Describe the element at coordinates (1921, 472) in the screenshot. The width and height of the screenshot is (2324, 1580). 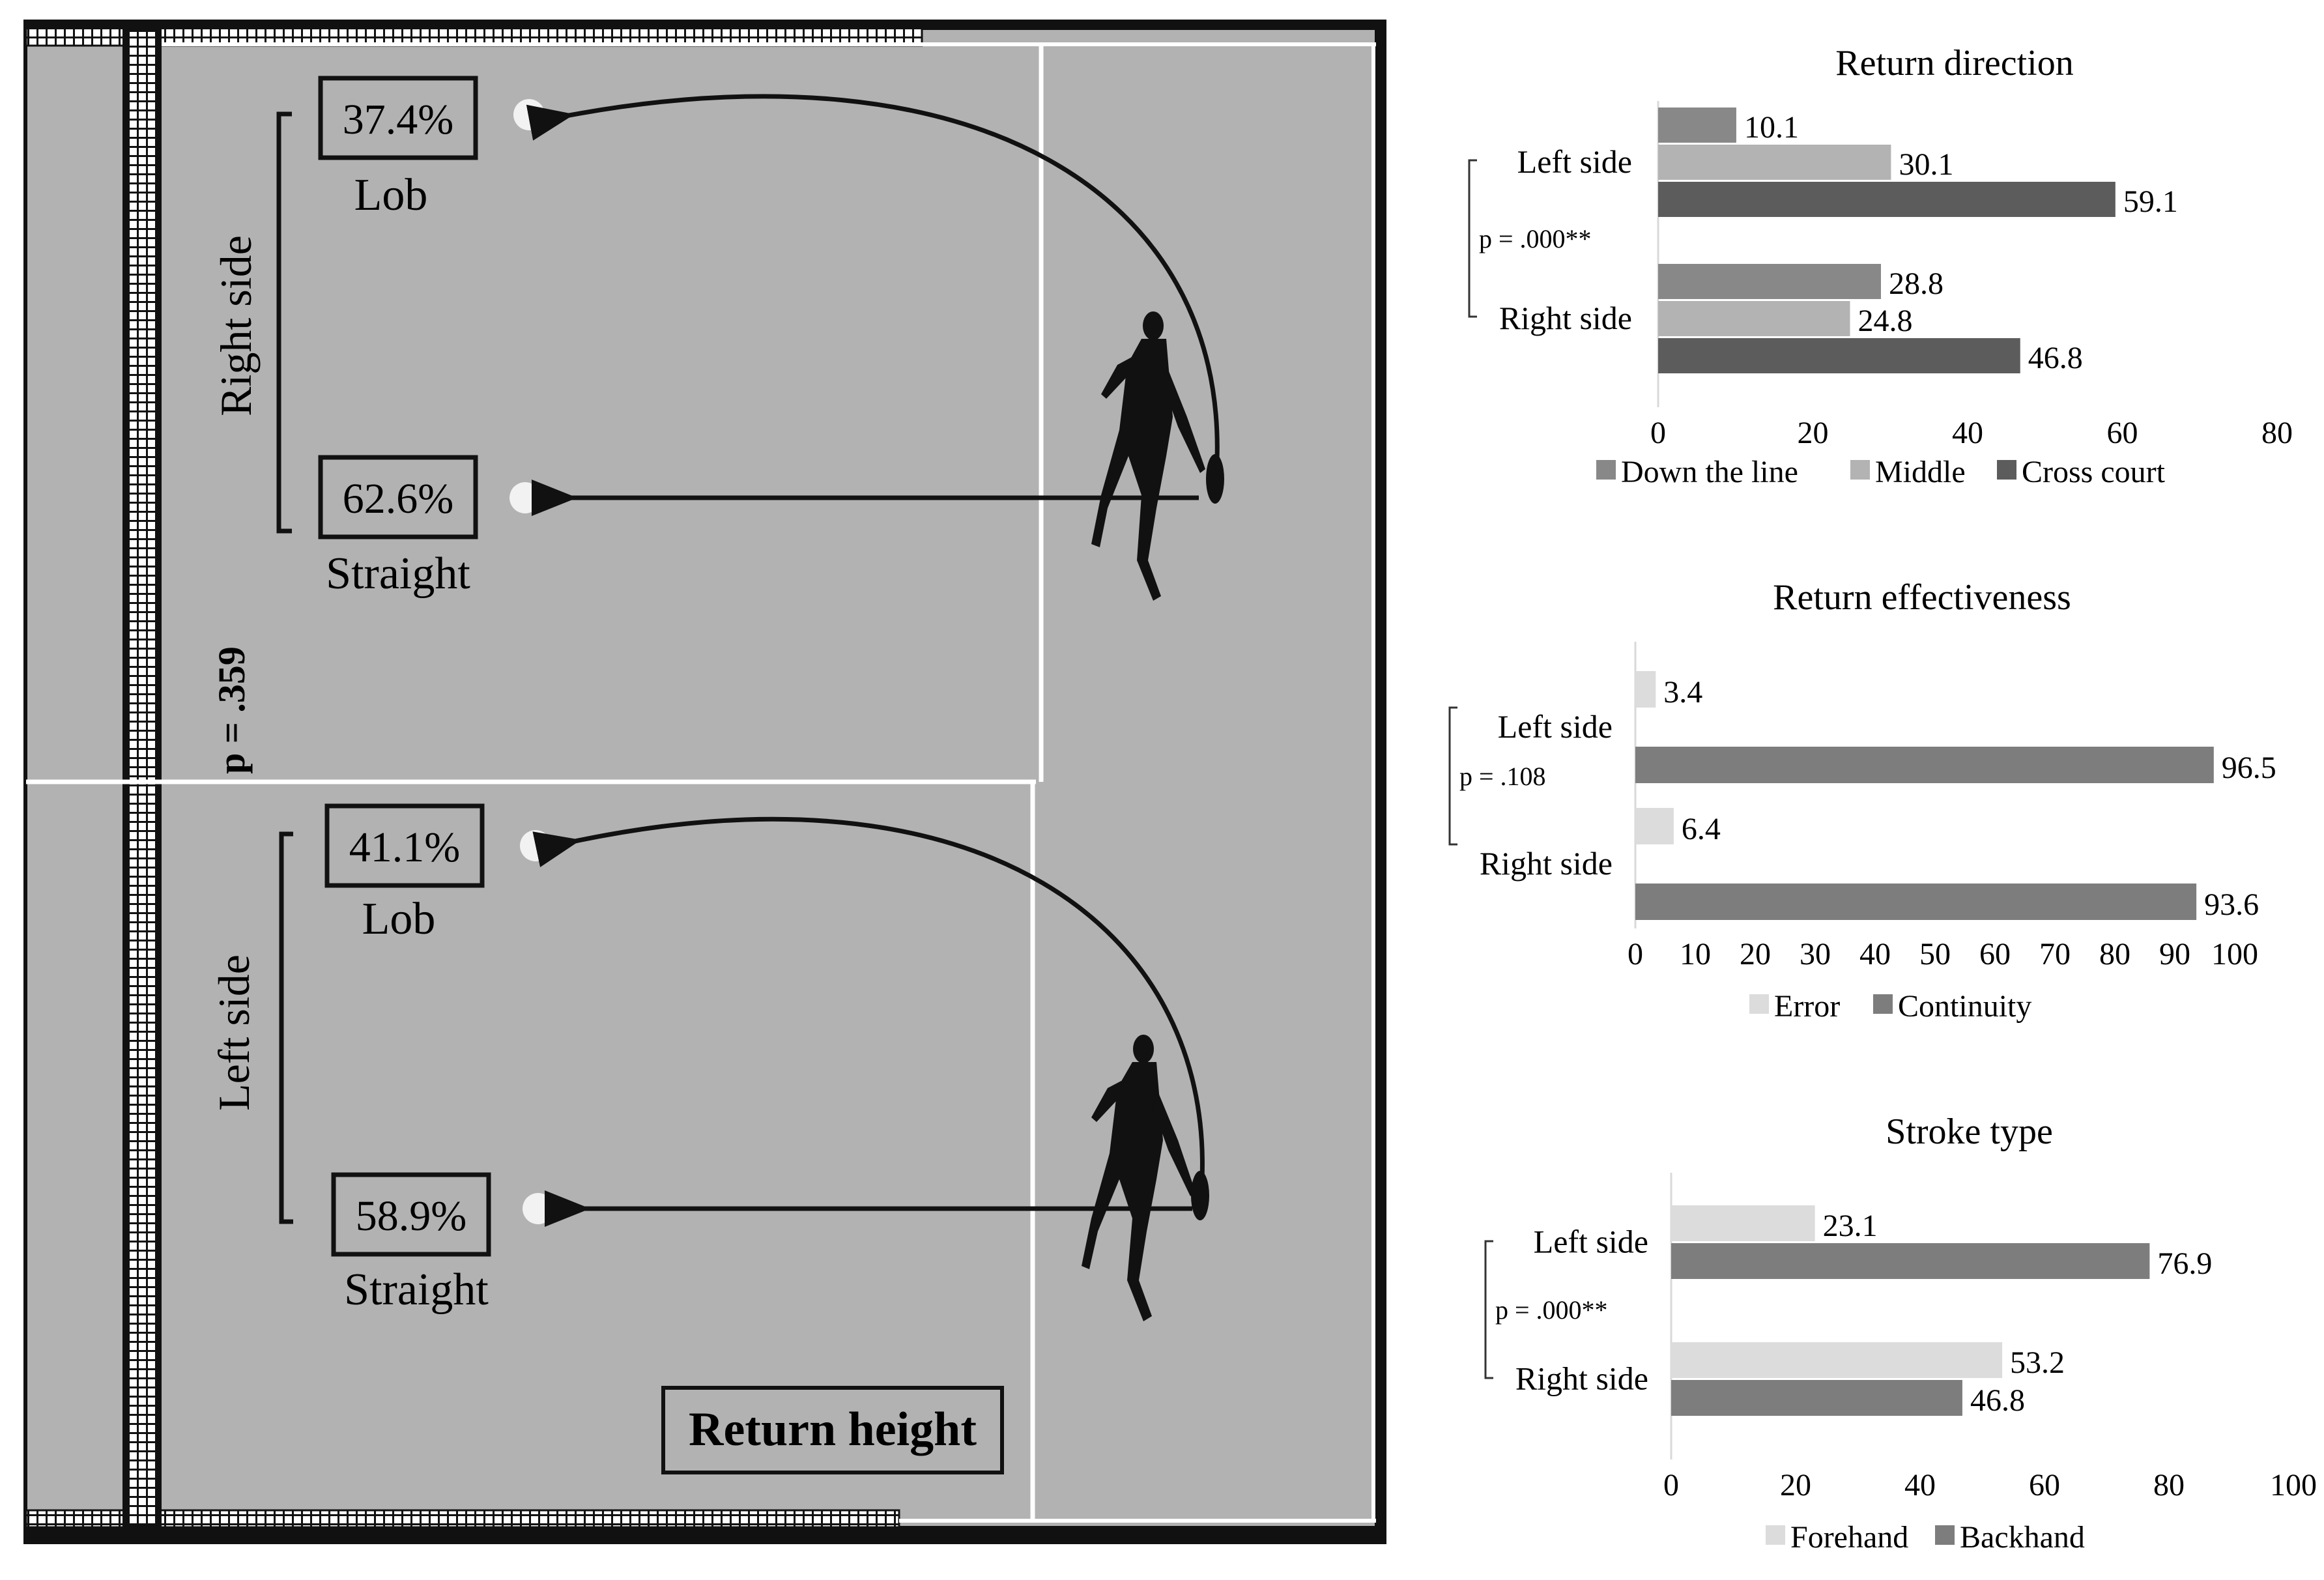
I see `legend-label: Middle` at that location.